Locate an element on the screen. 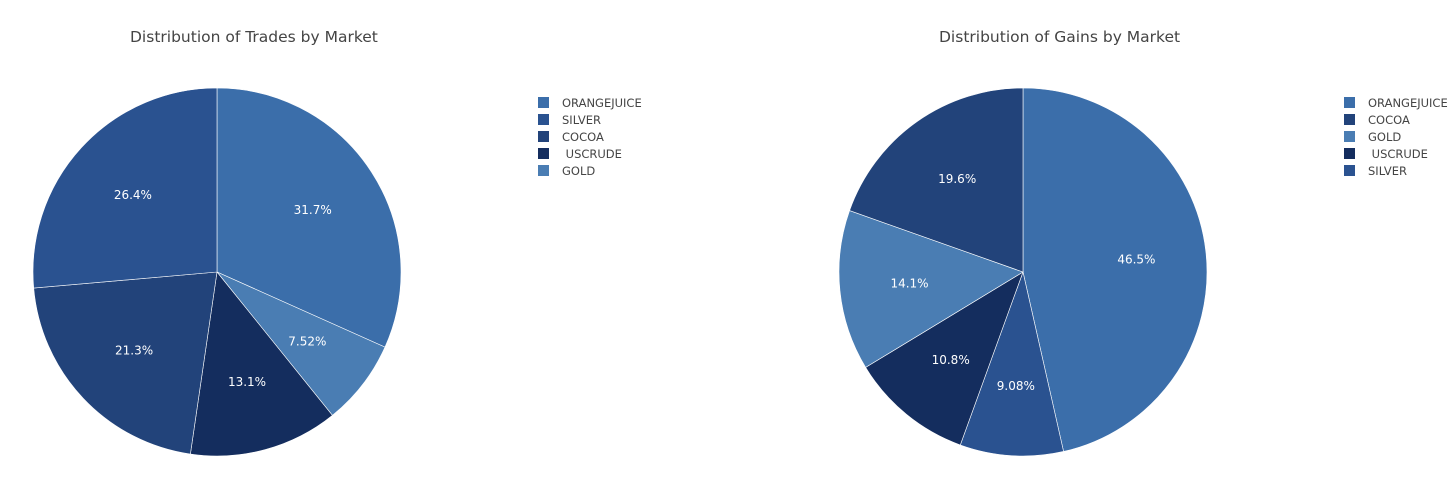 The image size is (1456, 478). slice-label-silver: 26.4% is located at coordinates (133, 195).